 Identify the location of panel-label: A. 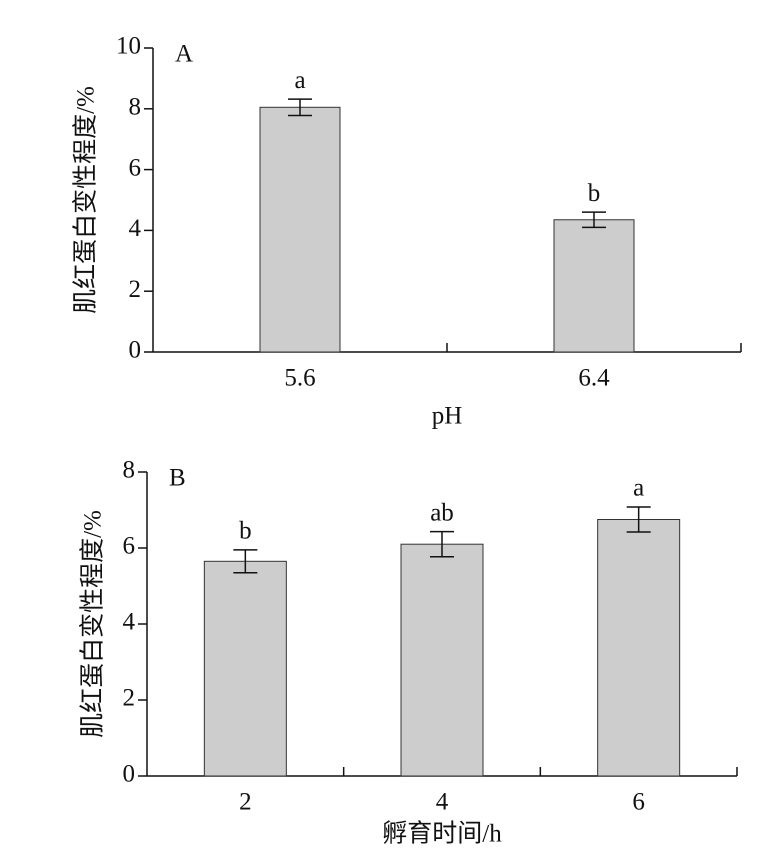
(184, 54).